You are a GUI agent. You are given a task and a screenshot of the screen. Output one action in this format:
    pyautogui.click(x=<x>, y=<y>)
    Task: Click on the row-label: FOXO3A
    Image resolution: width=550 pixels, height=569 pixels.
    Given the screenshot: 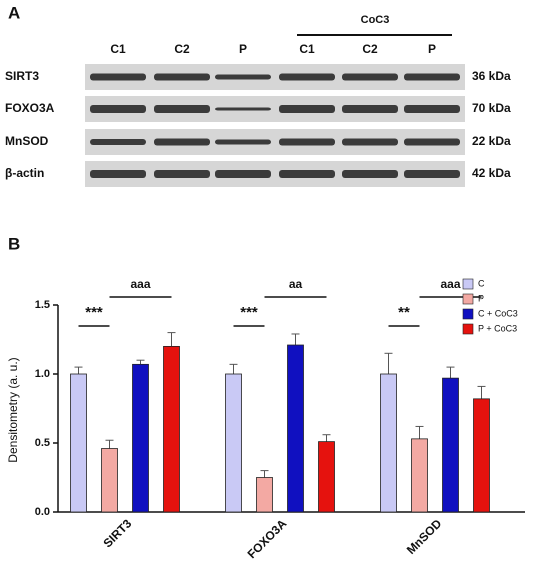 What is the action you would take?
    pyautogui.click(x=30, y=108)
    